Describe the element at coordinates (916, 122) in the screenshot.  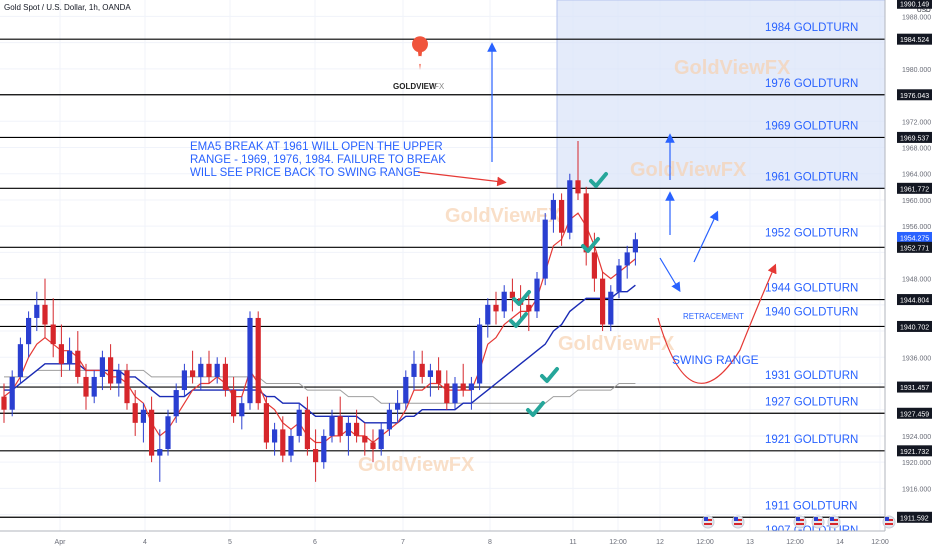
I see `y-tick-label: 1972.000` at that location.